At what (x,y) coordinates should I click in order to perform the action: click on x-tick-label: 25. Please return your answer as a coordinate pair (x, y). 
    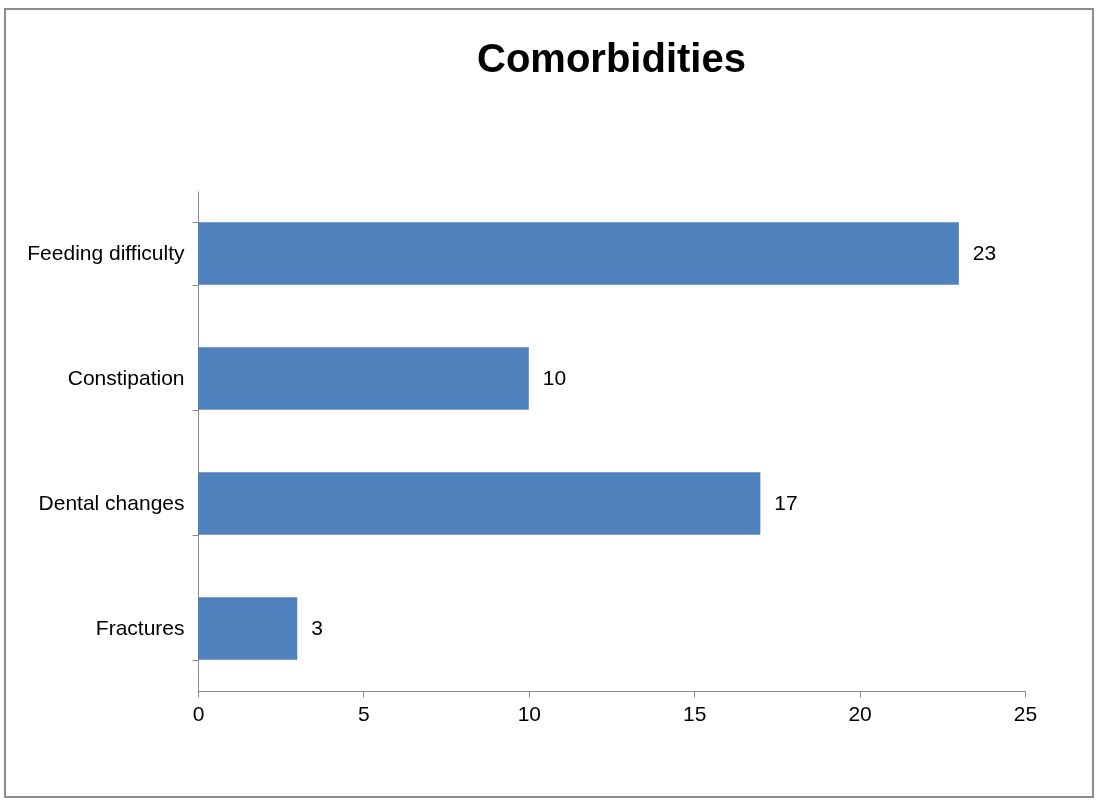
    Looking at the image, I should click on (1025, 713).